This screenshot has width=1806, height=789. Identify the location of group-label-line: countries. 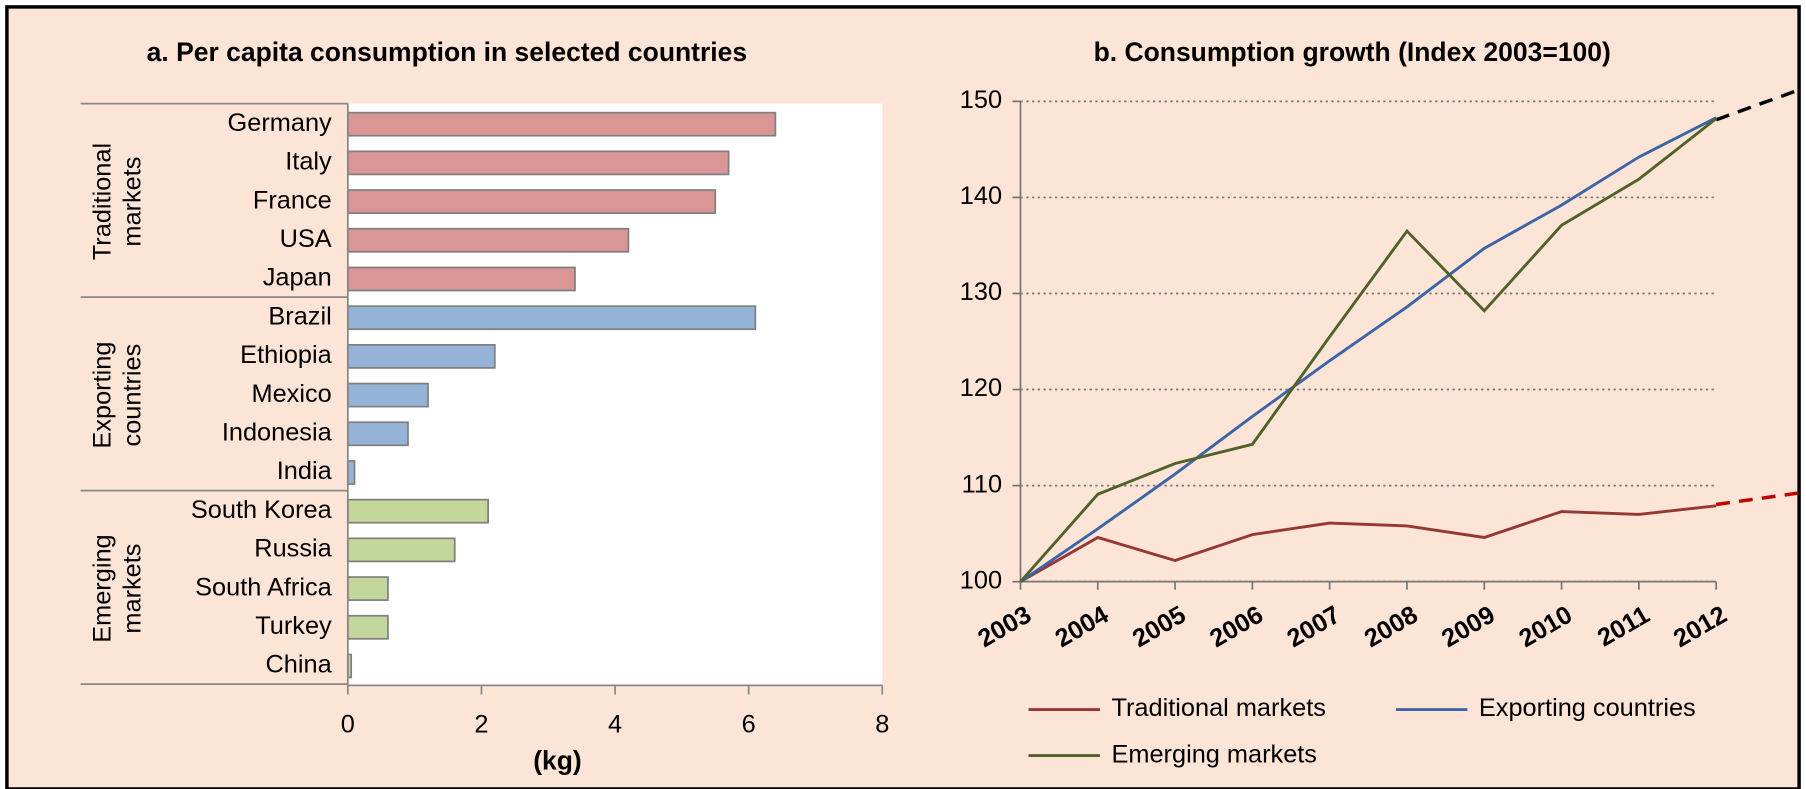
(132, 395).